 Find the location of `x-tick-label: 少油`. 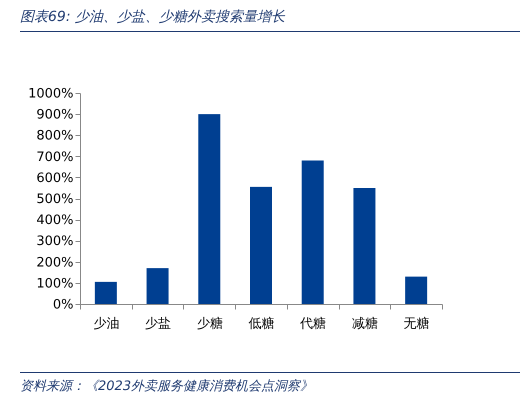

x-tick-label: 少油 is located at coordinates (106, 324).